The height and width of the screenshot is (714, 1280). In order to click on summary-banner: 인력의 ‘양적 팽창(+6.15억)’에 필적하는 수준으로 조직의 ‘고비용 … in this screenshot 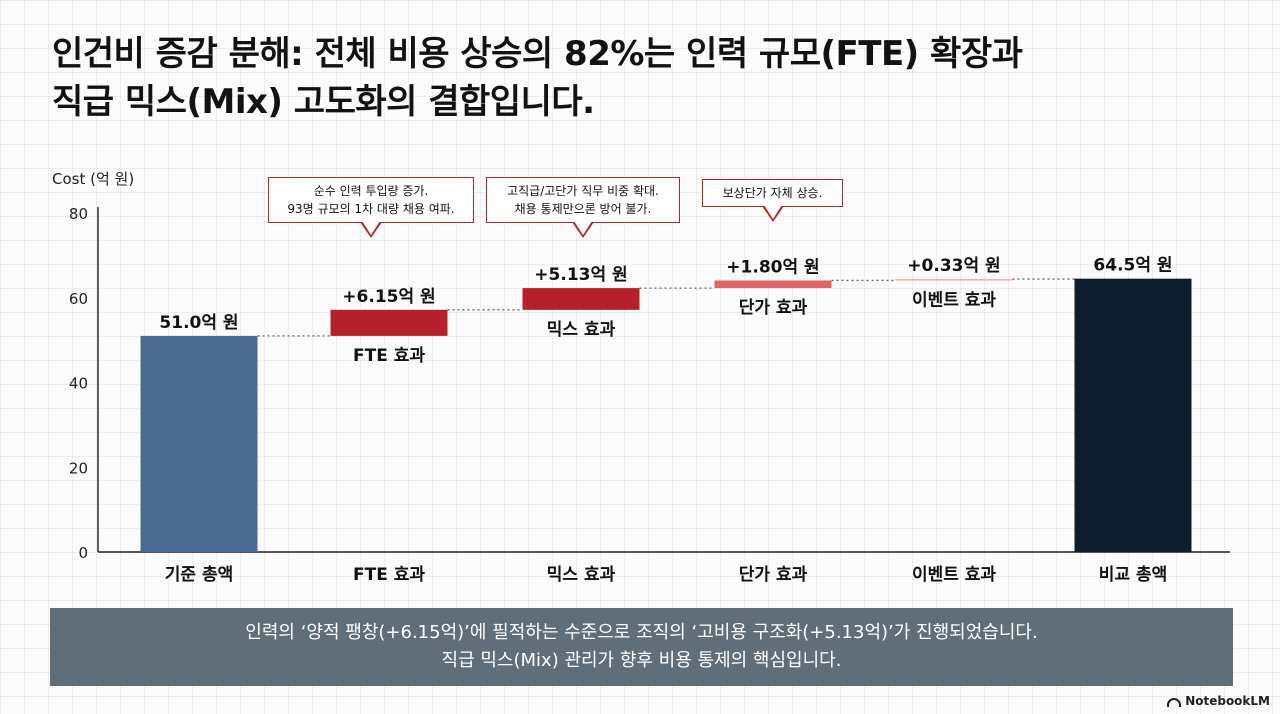, I will do `click(641, 647)`.